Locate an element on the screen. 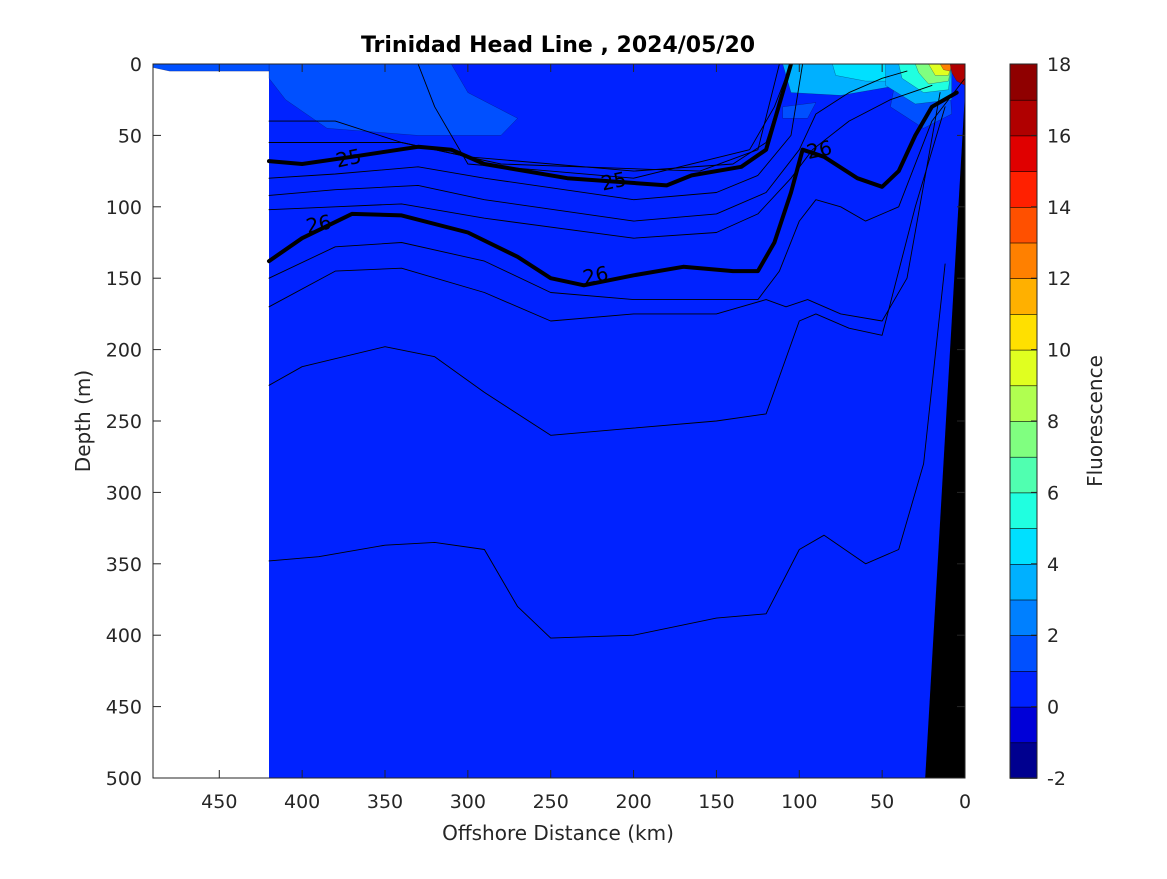 This screenshot has width=1167, height=879. fluorescence-patches is located at coordinates (559, 100).